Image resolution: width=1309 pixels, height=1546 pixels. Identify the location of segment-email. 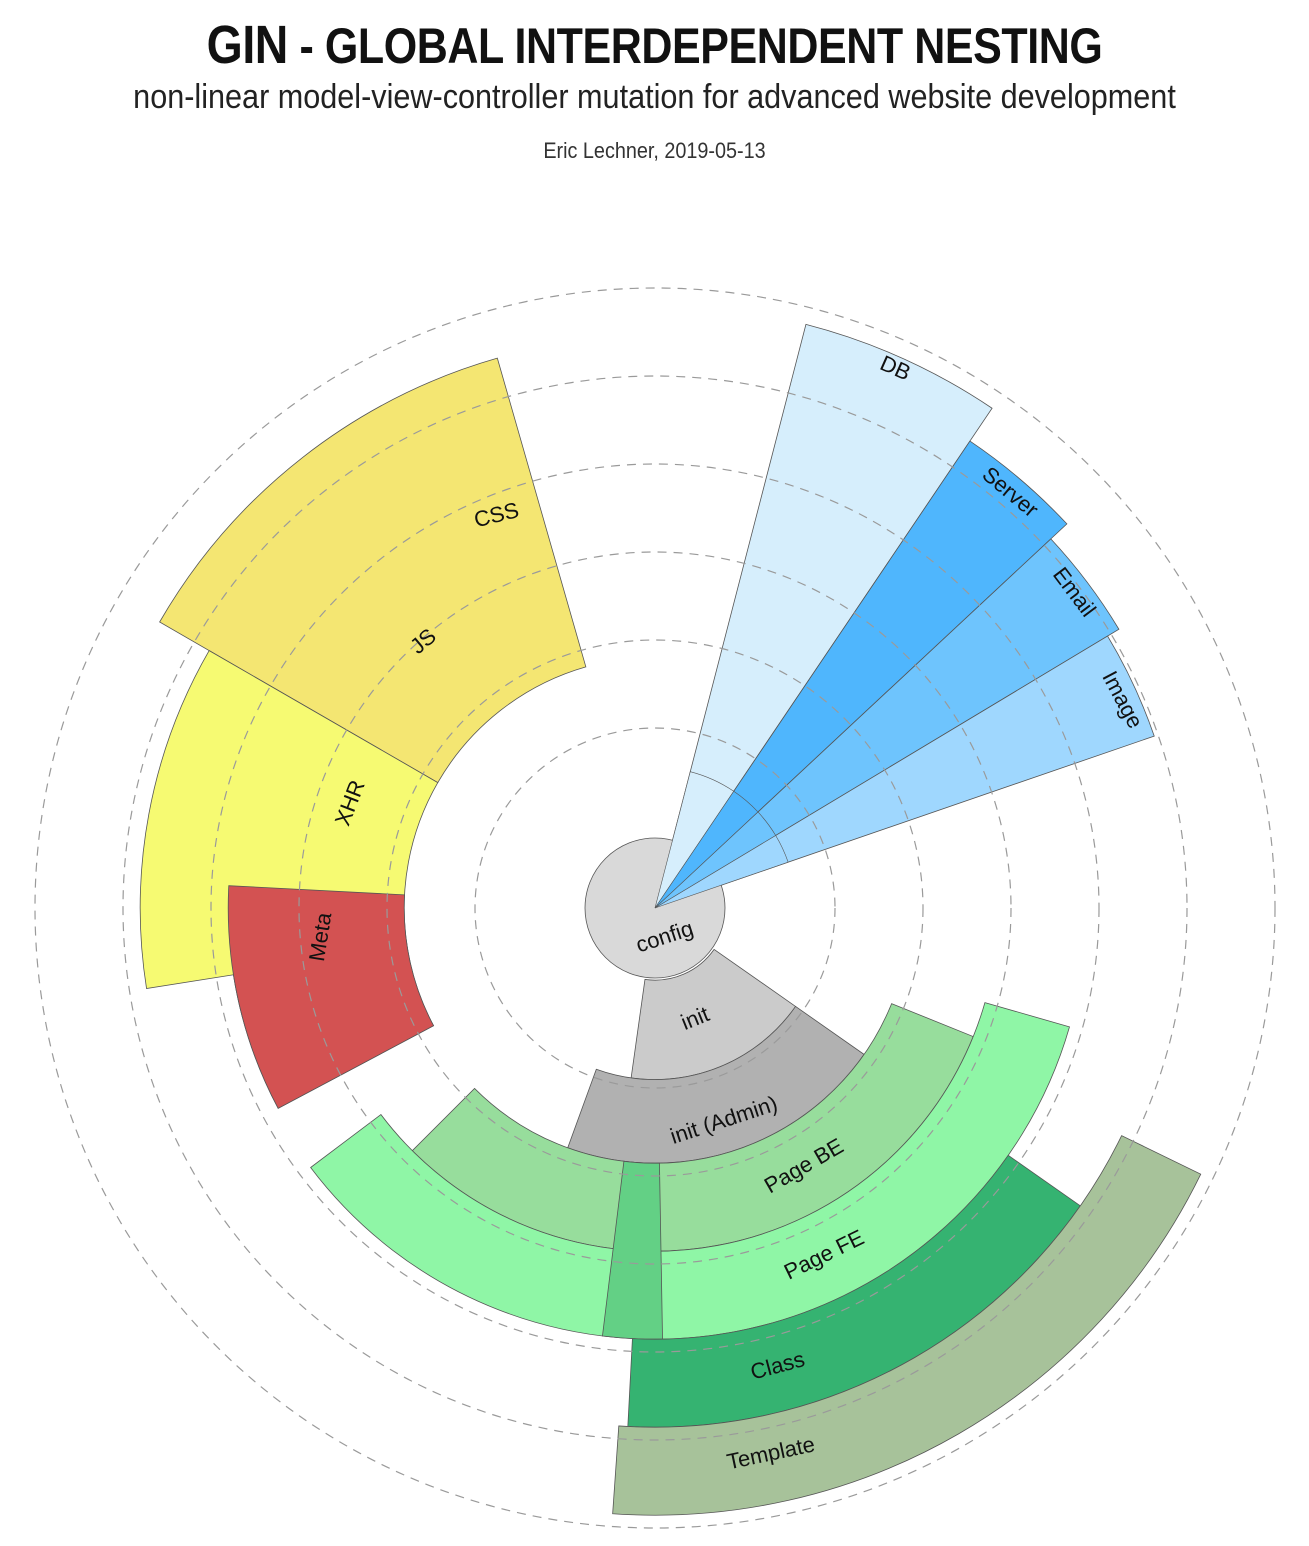
(887, 723).